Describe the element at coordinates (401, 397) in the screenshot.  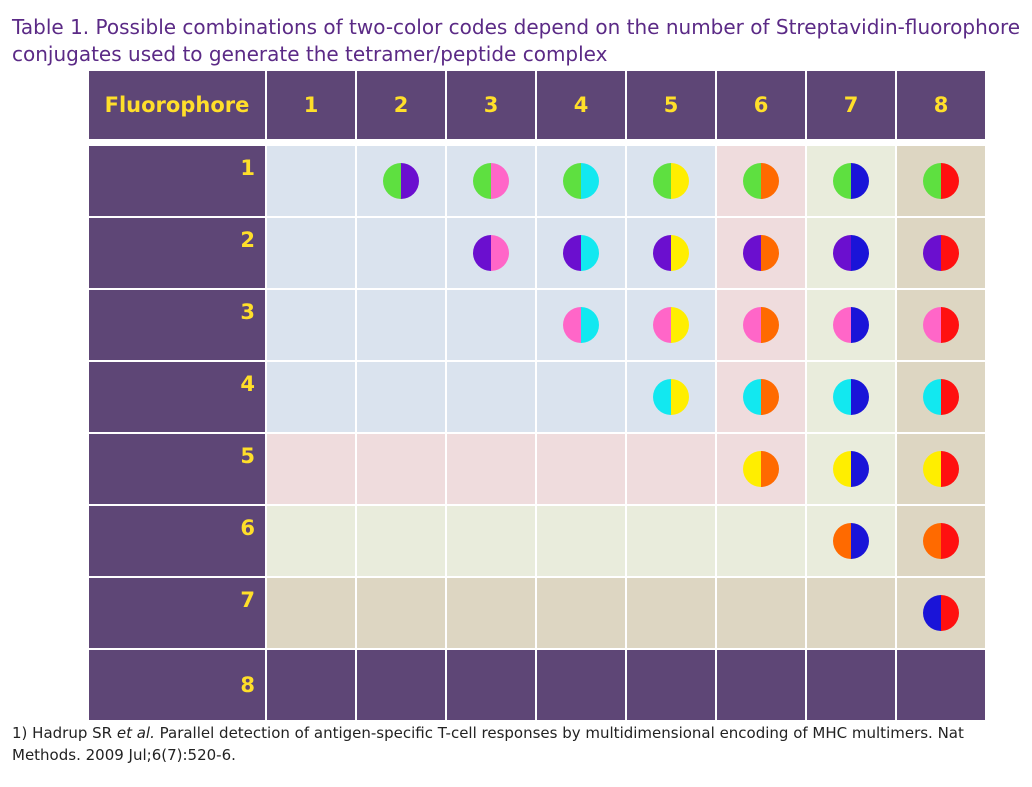
I see `table-cell-r4-c2` at that location.